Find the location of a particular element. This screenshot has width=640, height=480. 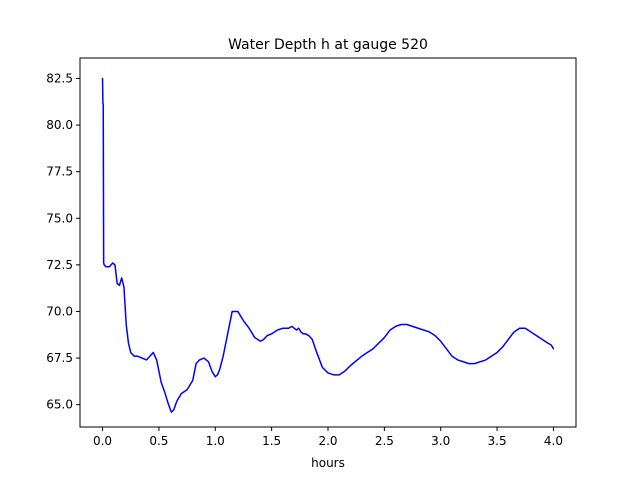

y-tick-label: 75.0 is located at coordinates (59, 218).